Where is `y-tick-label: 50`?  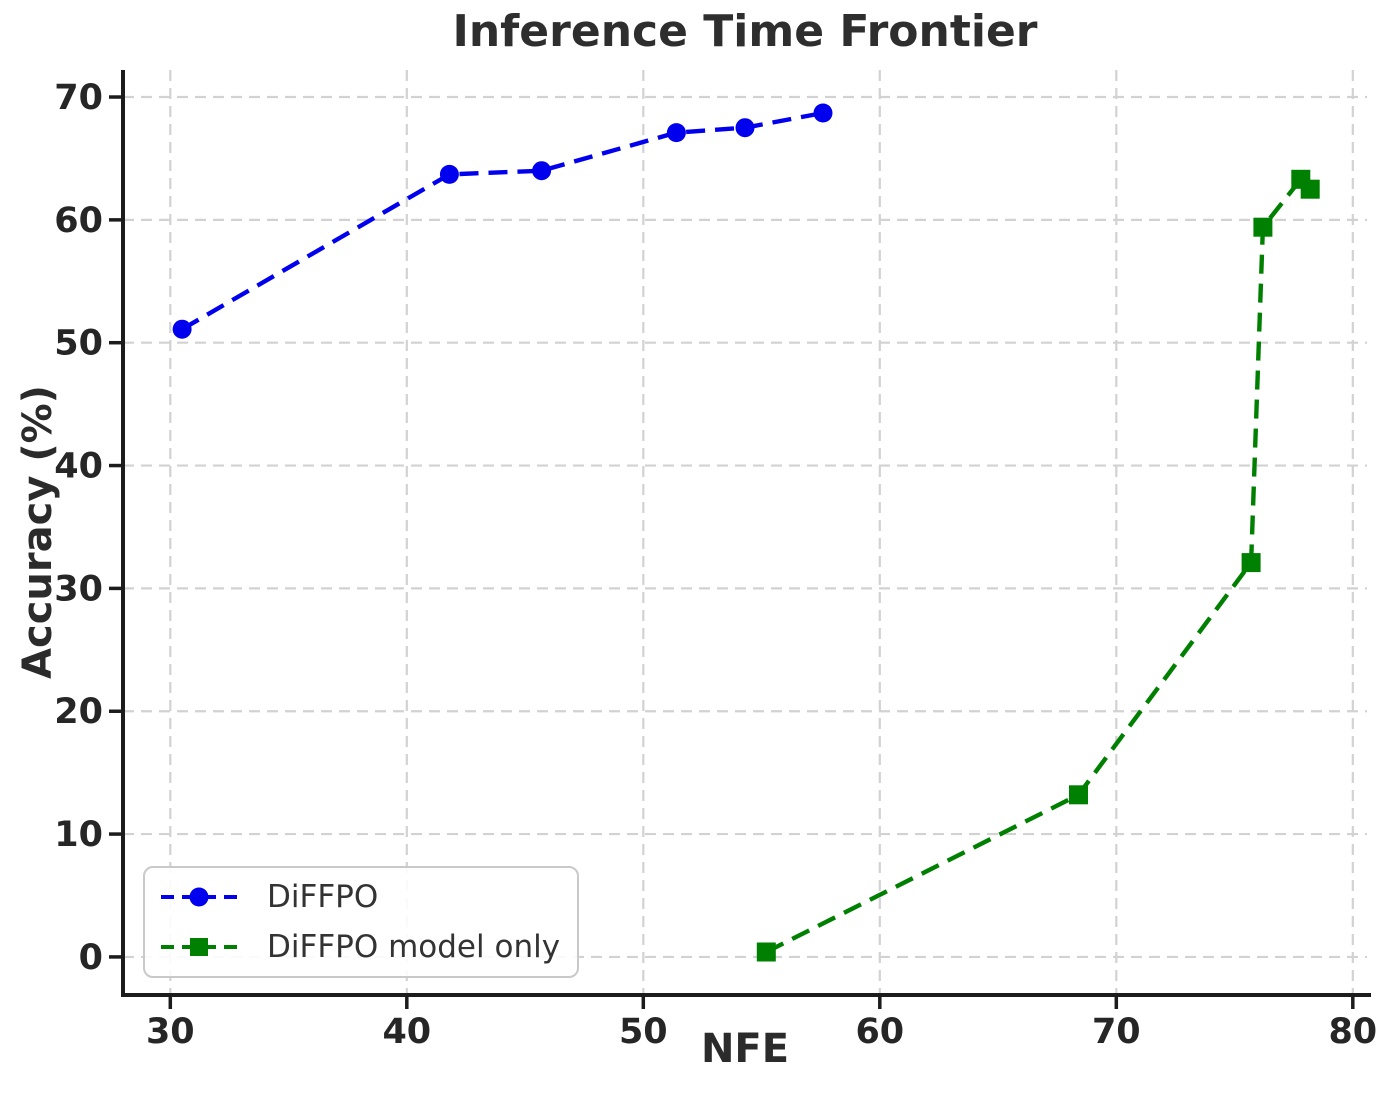 y-tick-label: 50 is located at coordinates (78, 344).